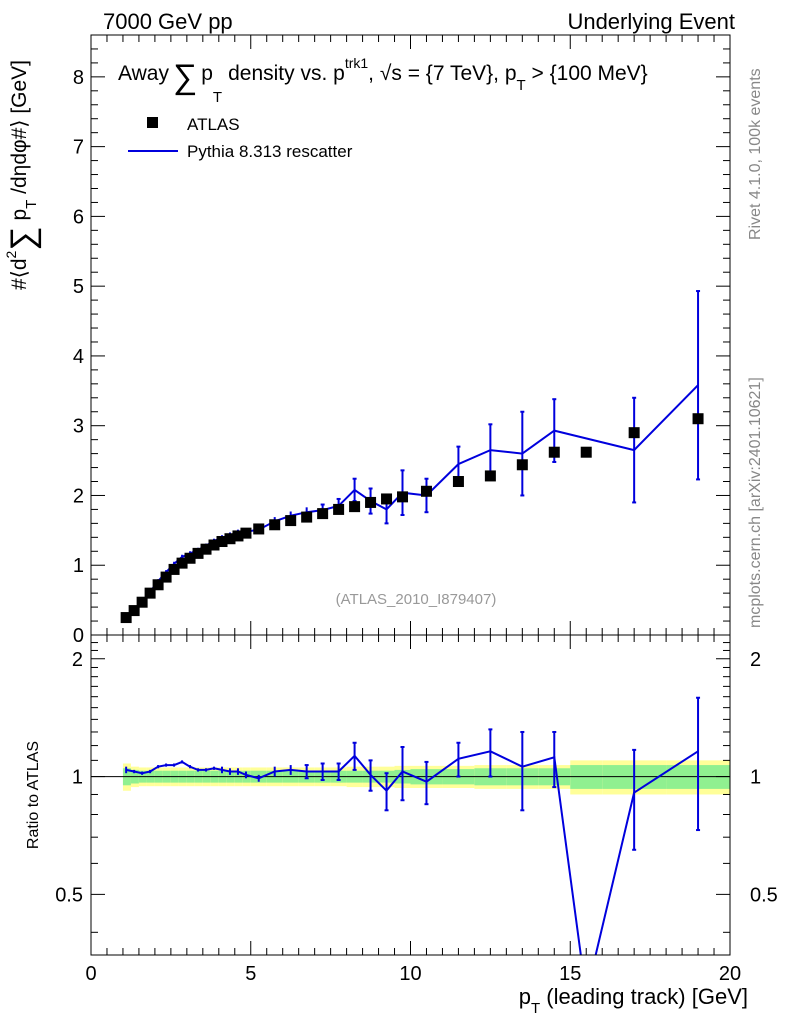 This screenshot has height=1024, width=786. What do you see at coordinates (730, 974) in the screenshot?
I see `x-tick-label-20: 20` at bounding box center [730, 974].